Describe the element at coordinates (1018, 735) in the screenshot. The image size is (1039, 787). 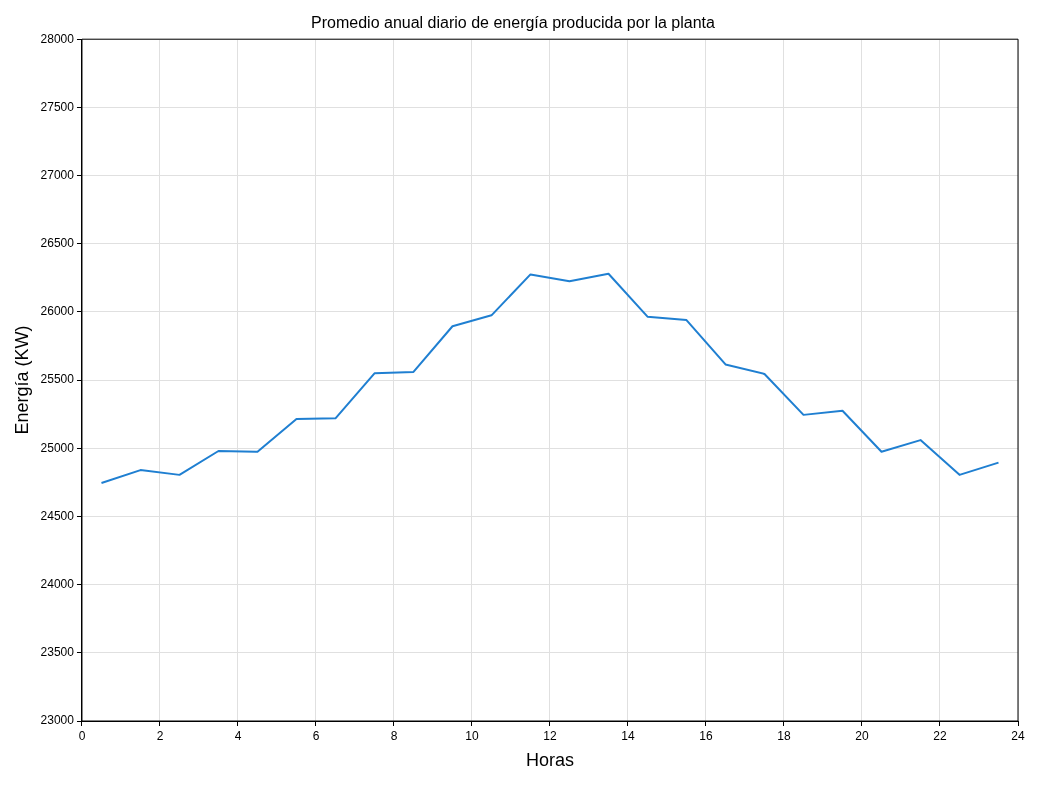
I see `x-tick-label: 24` at that location.